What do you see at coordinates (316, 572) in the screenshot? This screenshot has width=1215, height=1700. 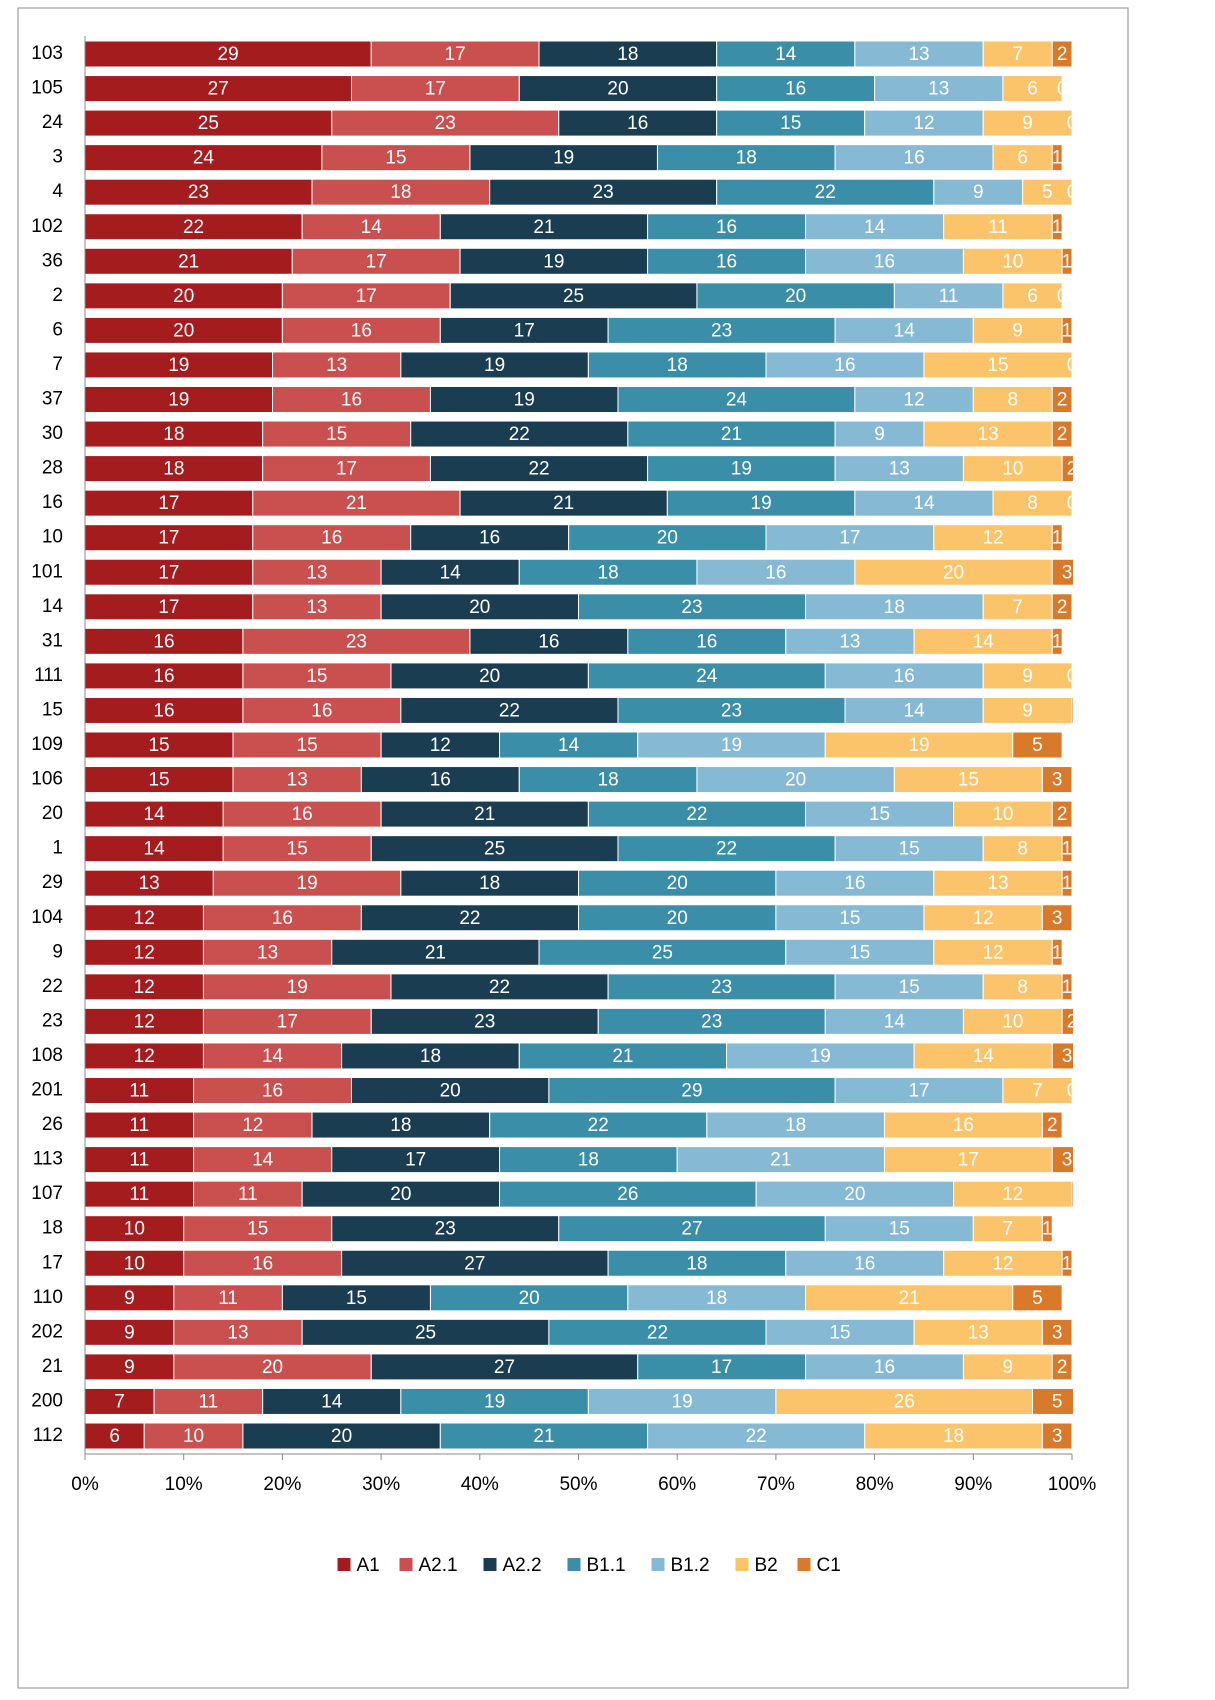 I see `data-label: 13` at bounding box center [316, 572].